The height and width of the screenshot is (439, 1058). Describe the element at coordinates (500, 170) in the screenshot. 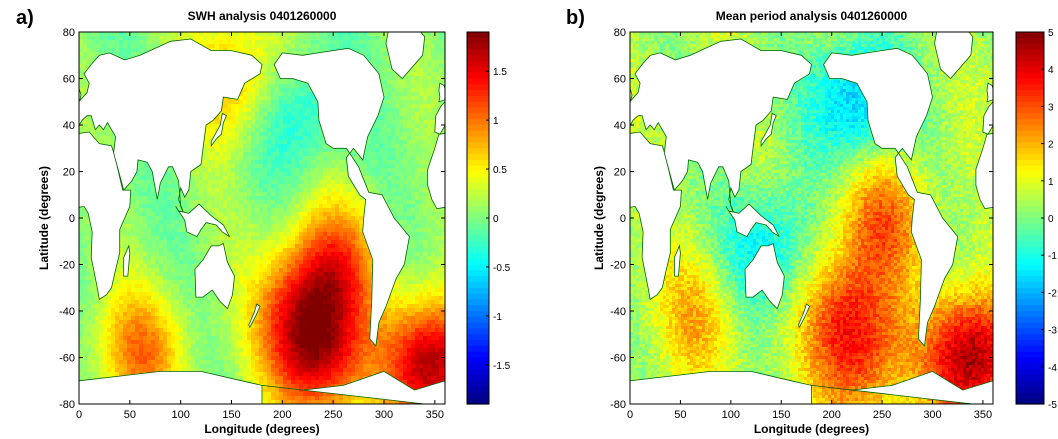

I see `colorbar-tick-label: 0.5` at that location.